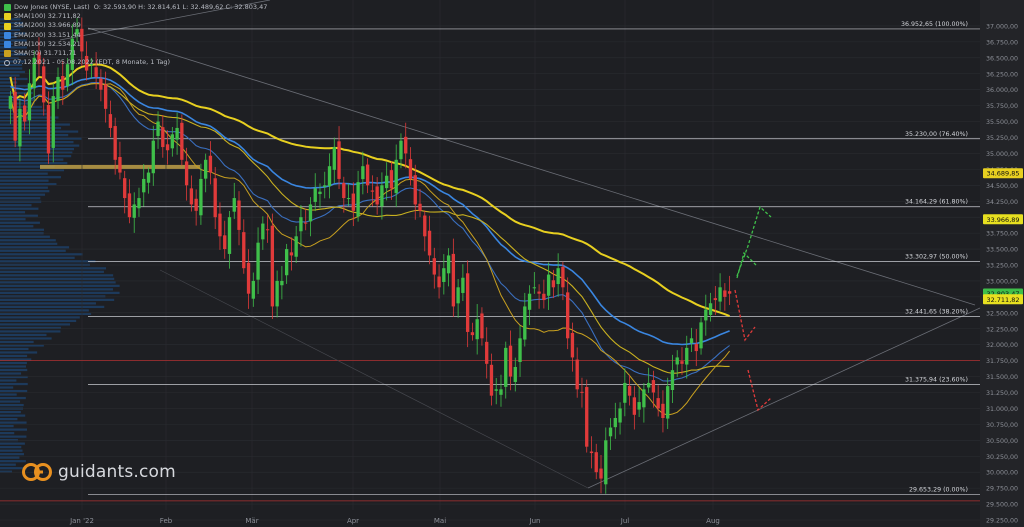  Describe the element at coordinates (625, 521) in the screenshot. I see `time-tick-label: Jul` at that location.